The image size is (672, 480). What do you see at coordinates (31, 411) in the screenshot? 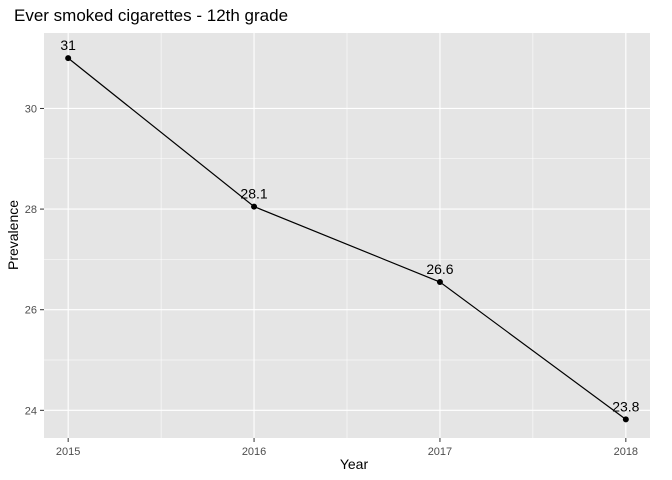
I see `y-tick-label: 24` at bounding box center [31, 411].